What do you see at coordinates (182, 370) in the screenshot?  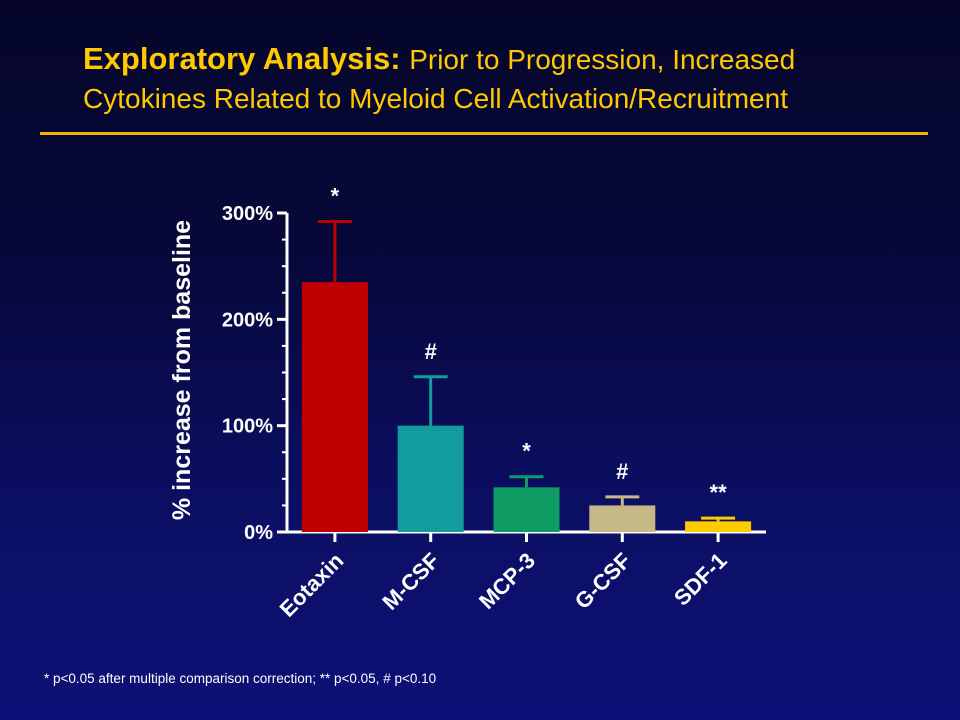 I see `y-axis-label: % increase from baseline` at bounding box center [182, 370].